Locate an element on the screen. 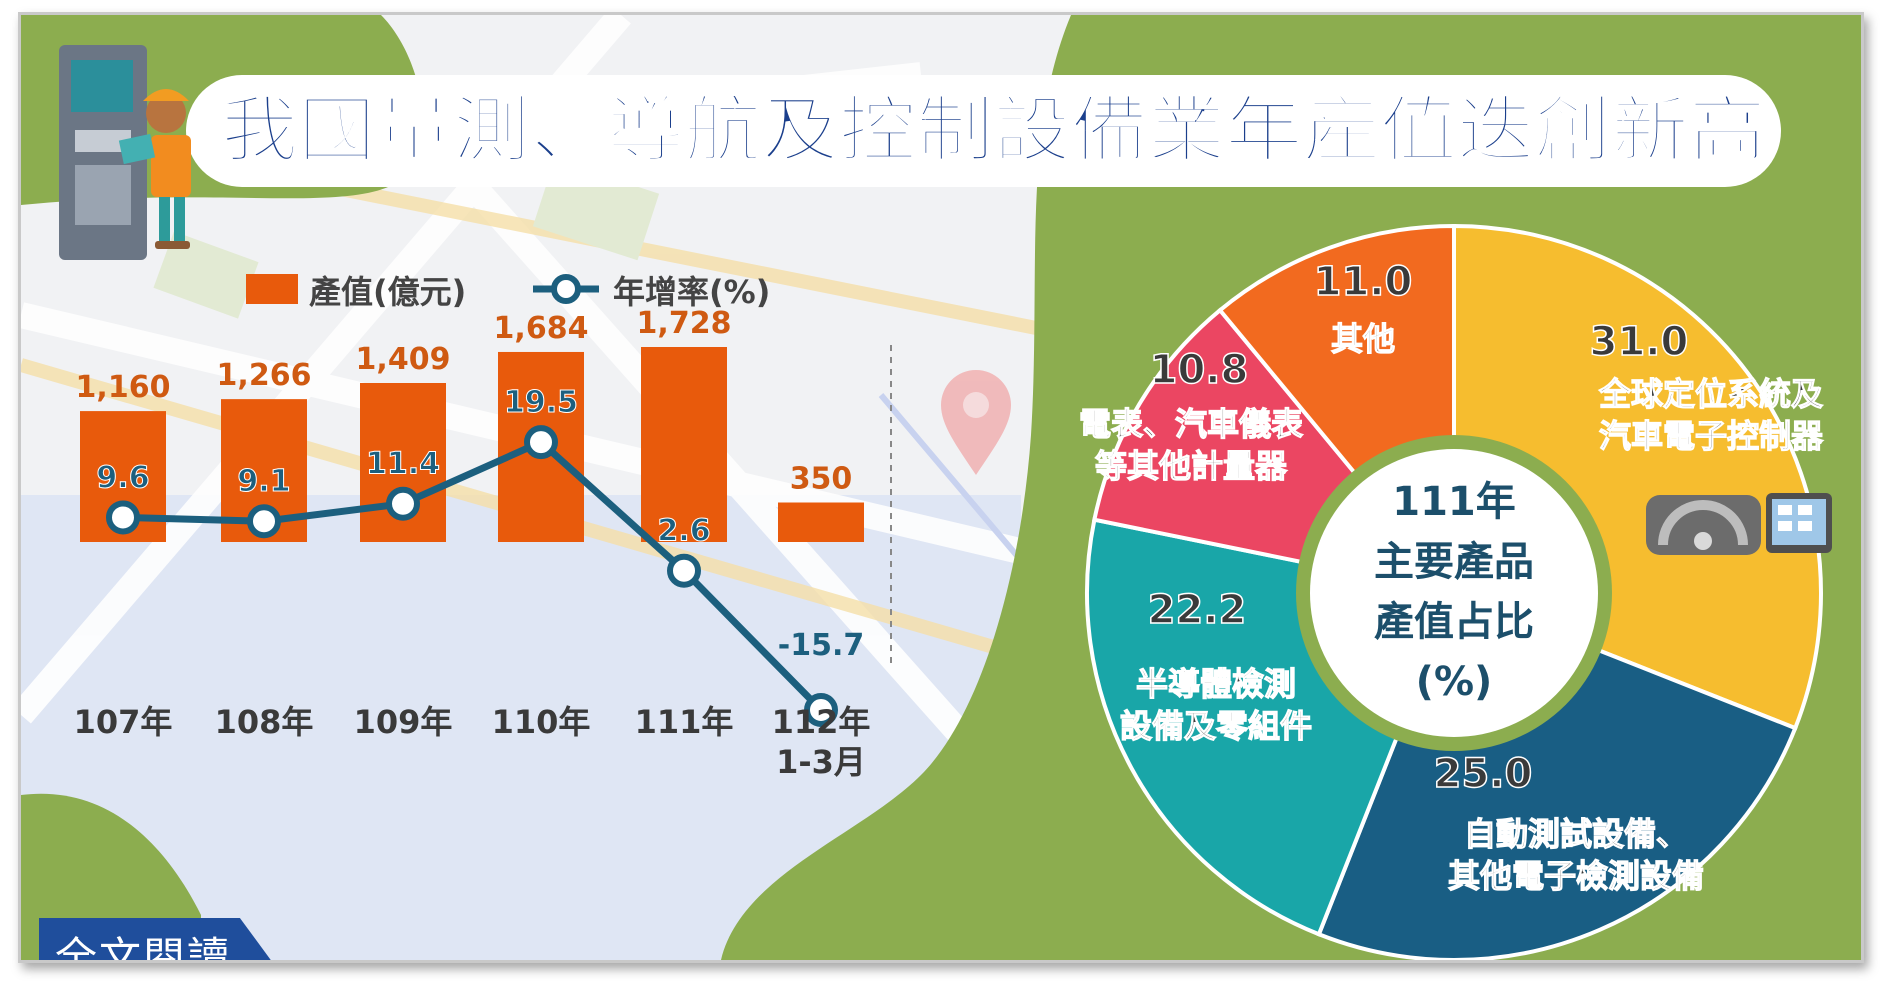  bar-value-label: 350 is located at coordinates (821, 479).